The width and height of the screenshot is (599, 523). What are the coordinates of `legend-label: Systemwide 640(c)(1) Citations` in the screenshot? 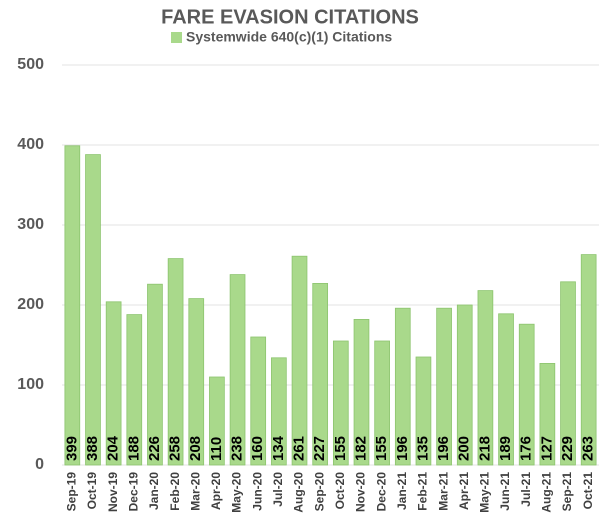 It's located at (289, 37).